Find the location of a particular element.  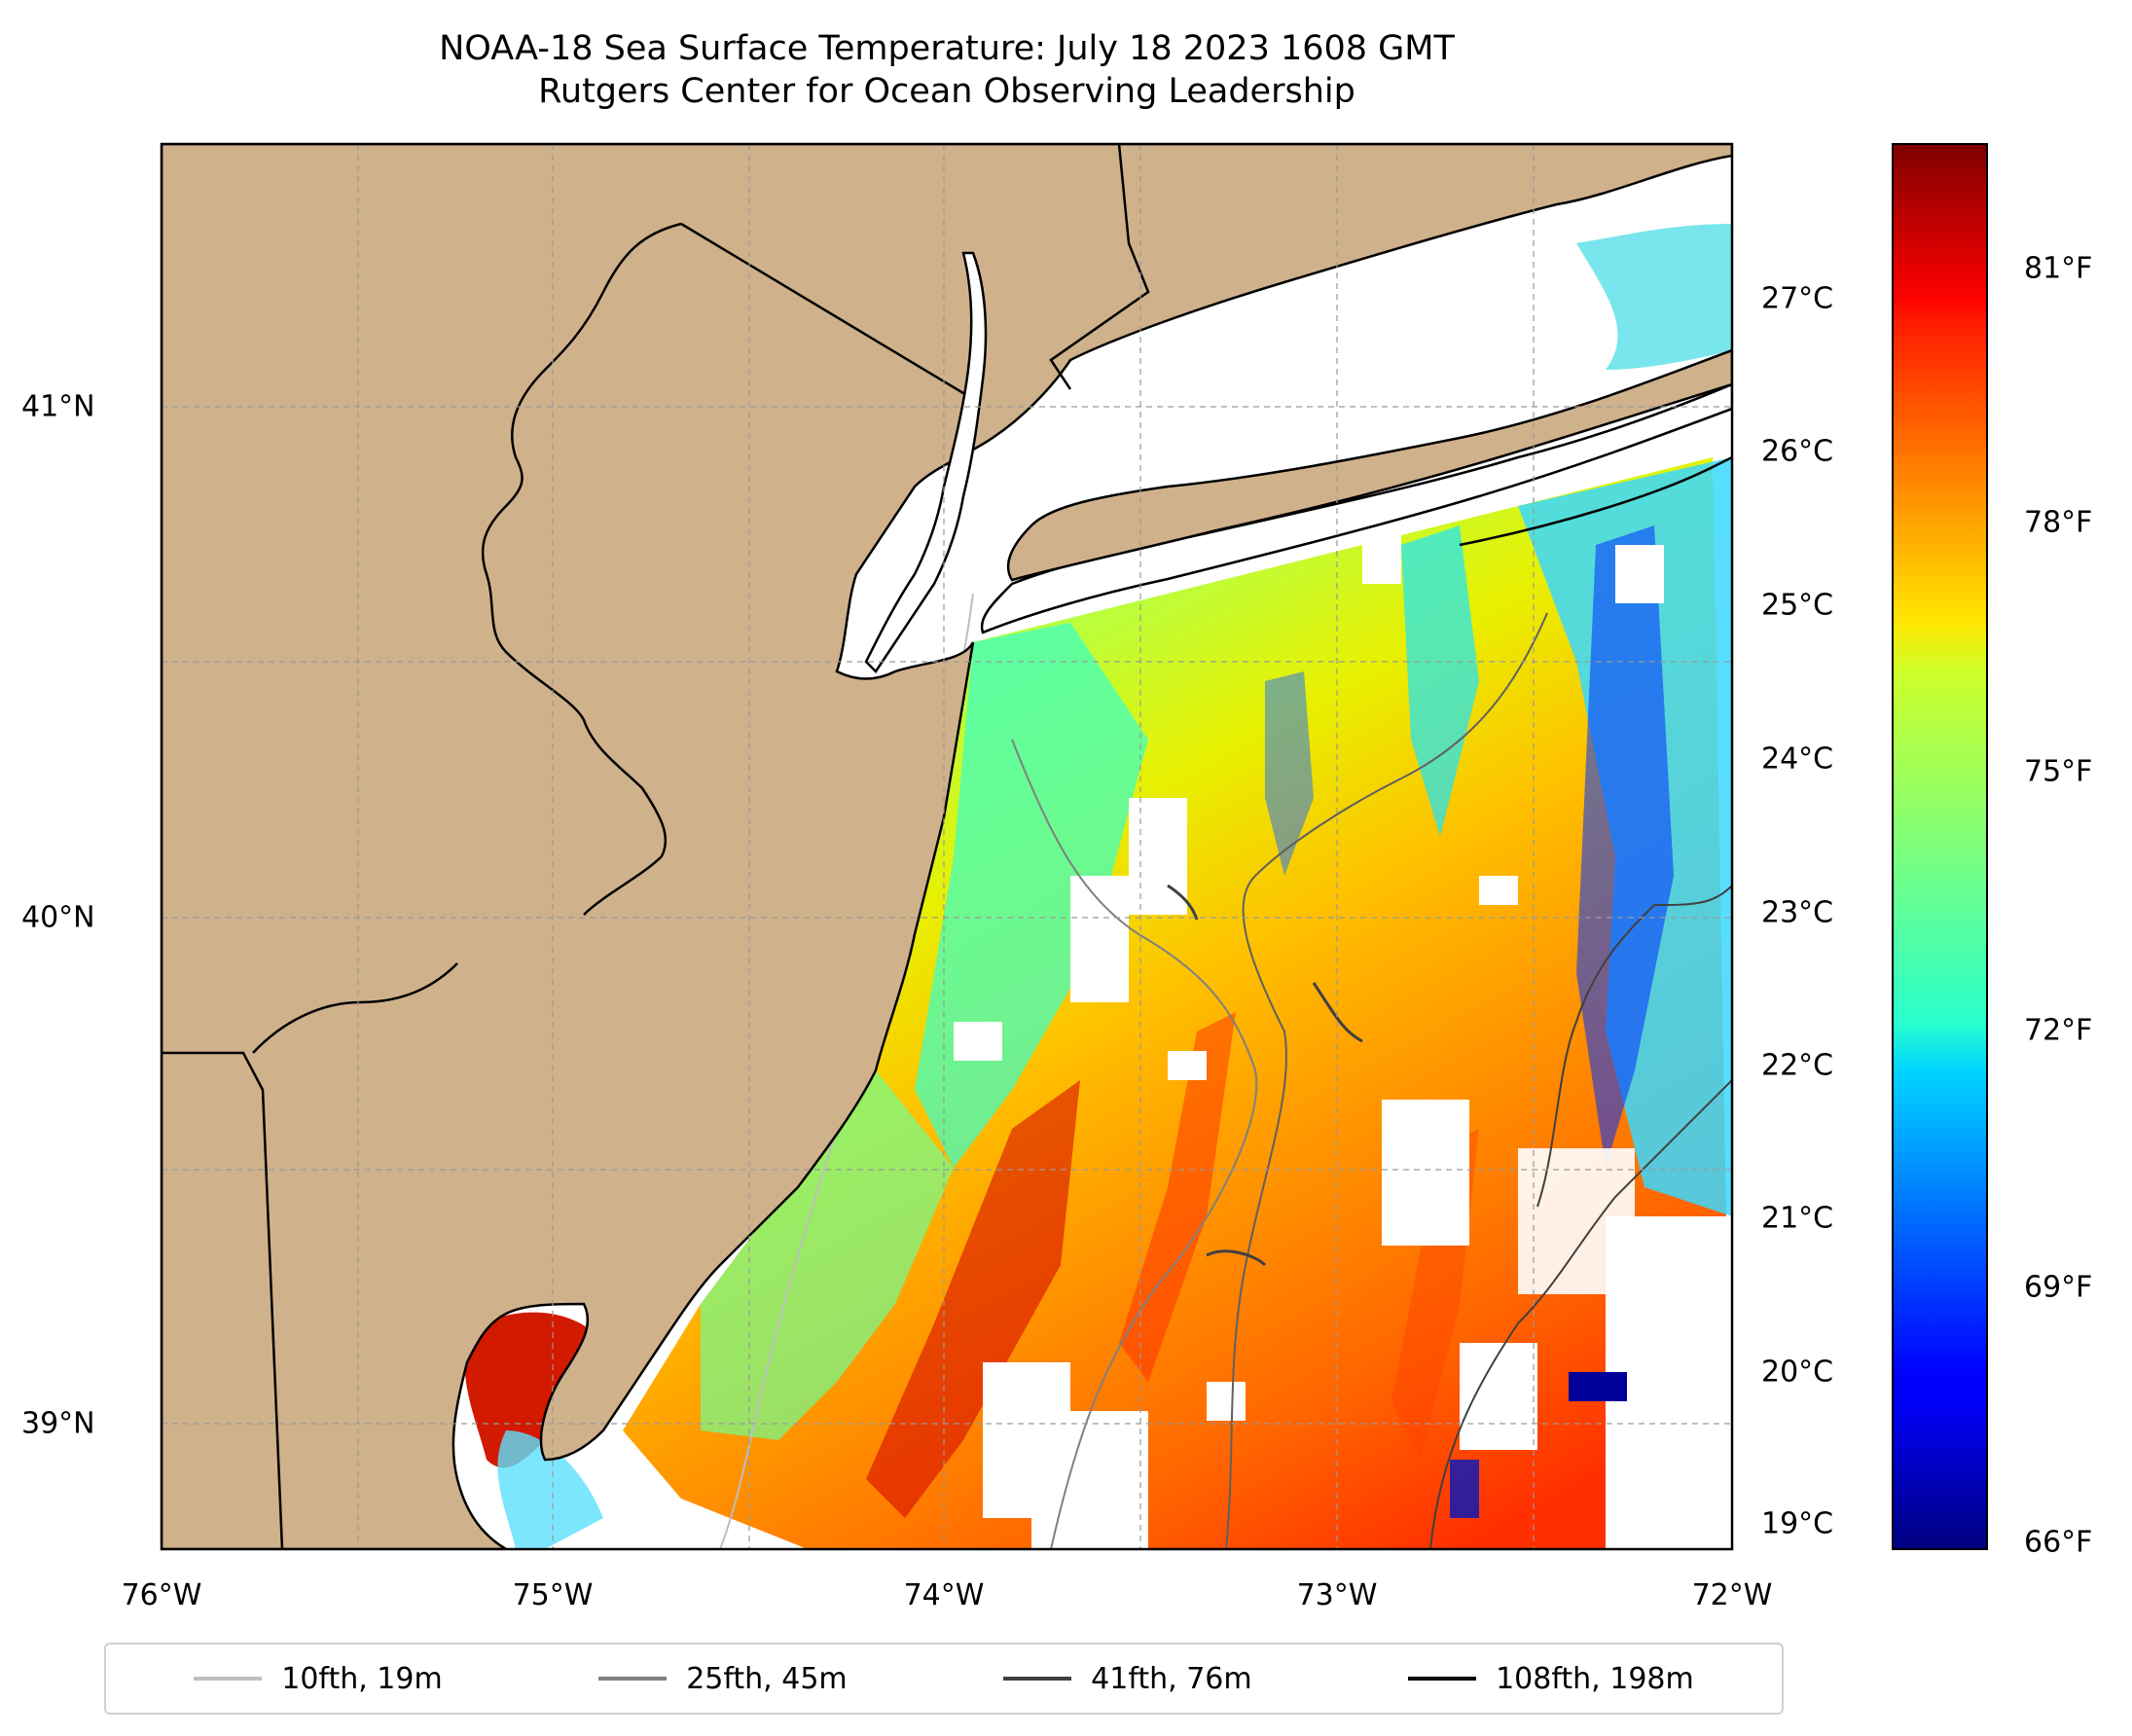

legend-entry: 41fth, 76m is located at coordinates (1127, 1679).